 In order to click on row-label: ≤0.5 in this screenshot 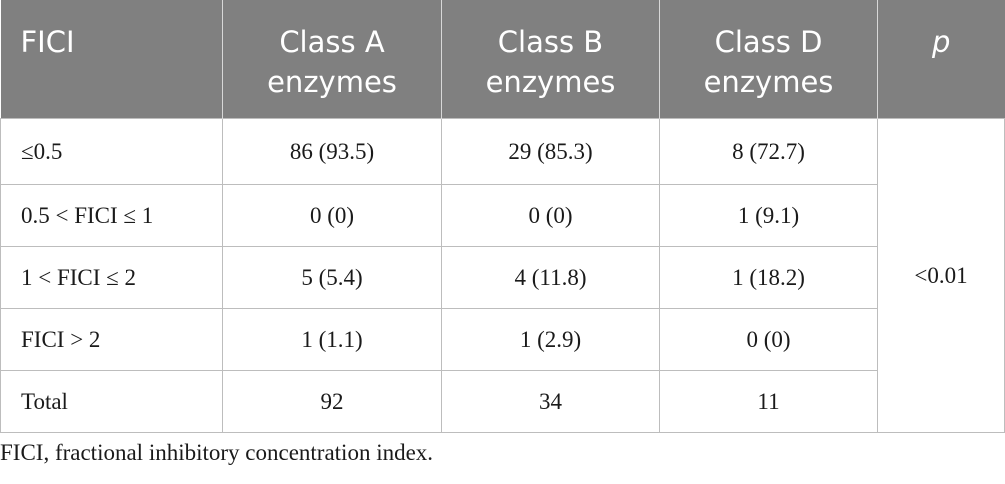, I will do `click(111, 151)`.